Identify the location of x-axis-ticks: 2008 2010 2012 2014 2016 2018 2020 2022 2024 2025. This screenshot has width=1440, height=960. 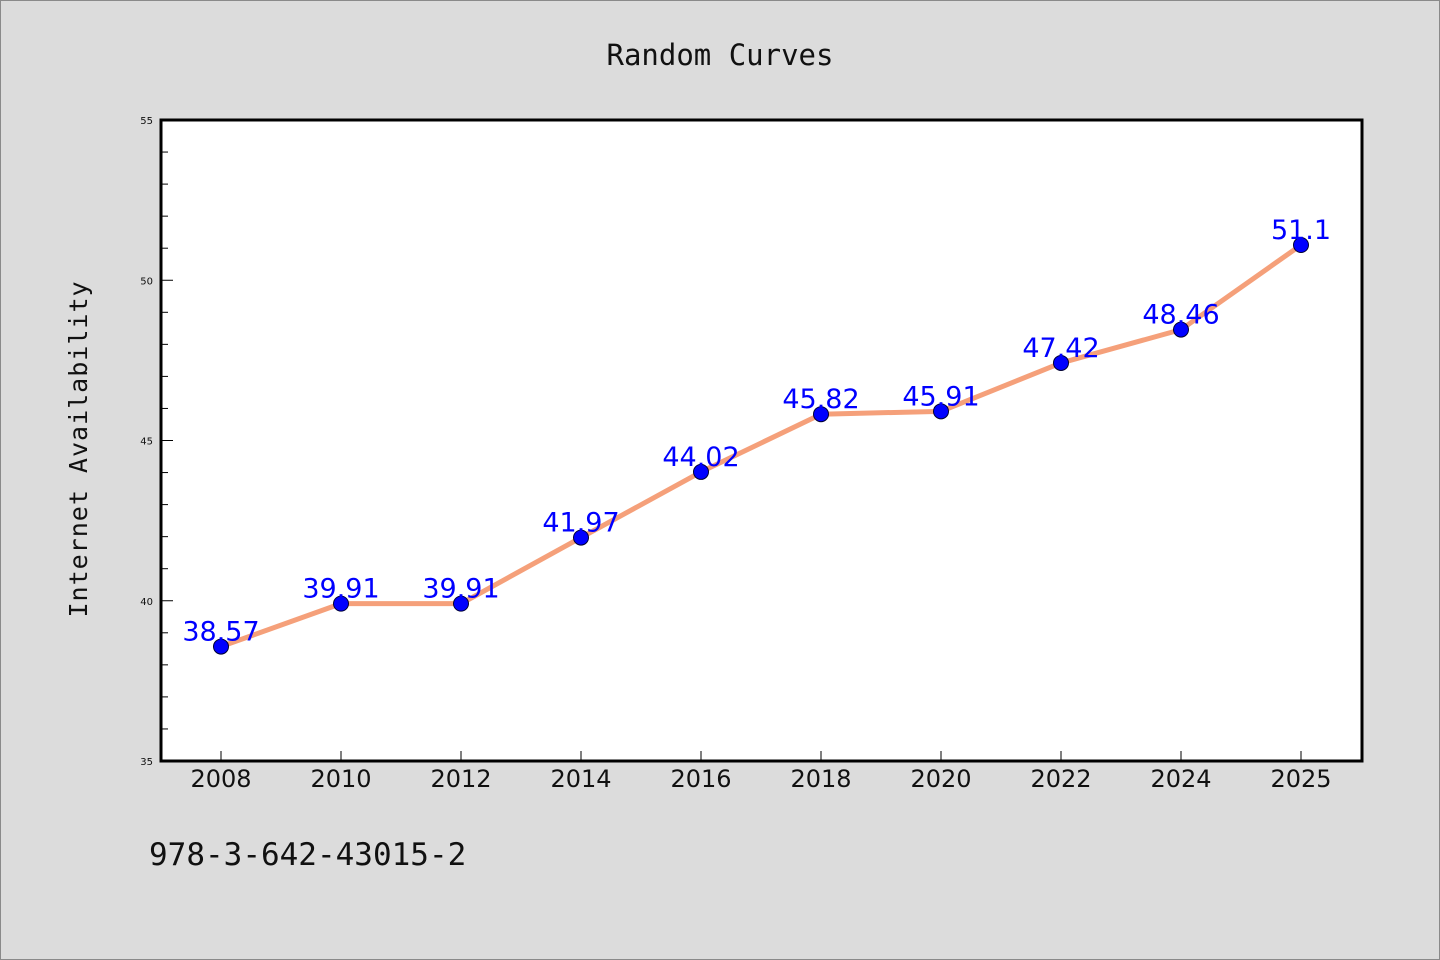
(761, 772).